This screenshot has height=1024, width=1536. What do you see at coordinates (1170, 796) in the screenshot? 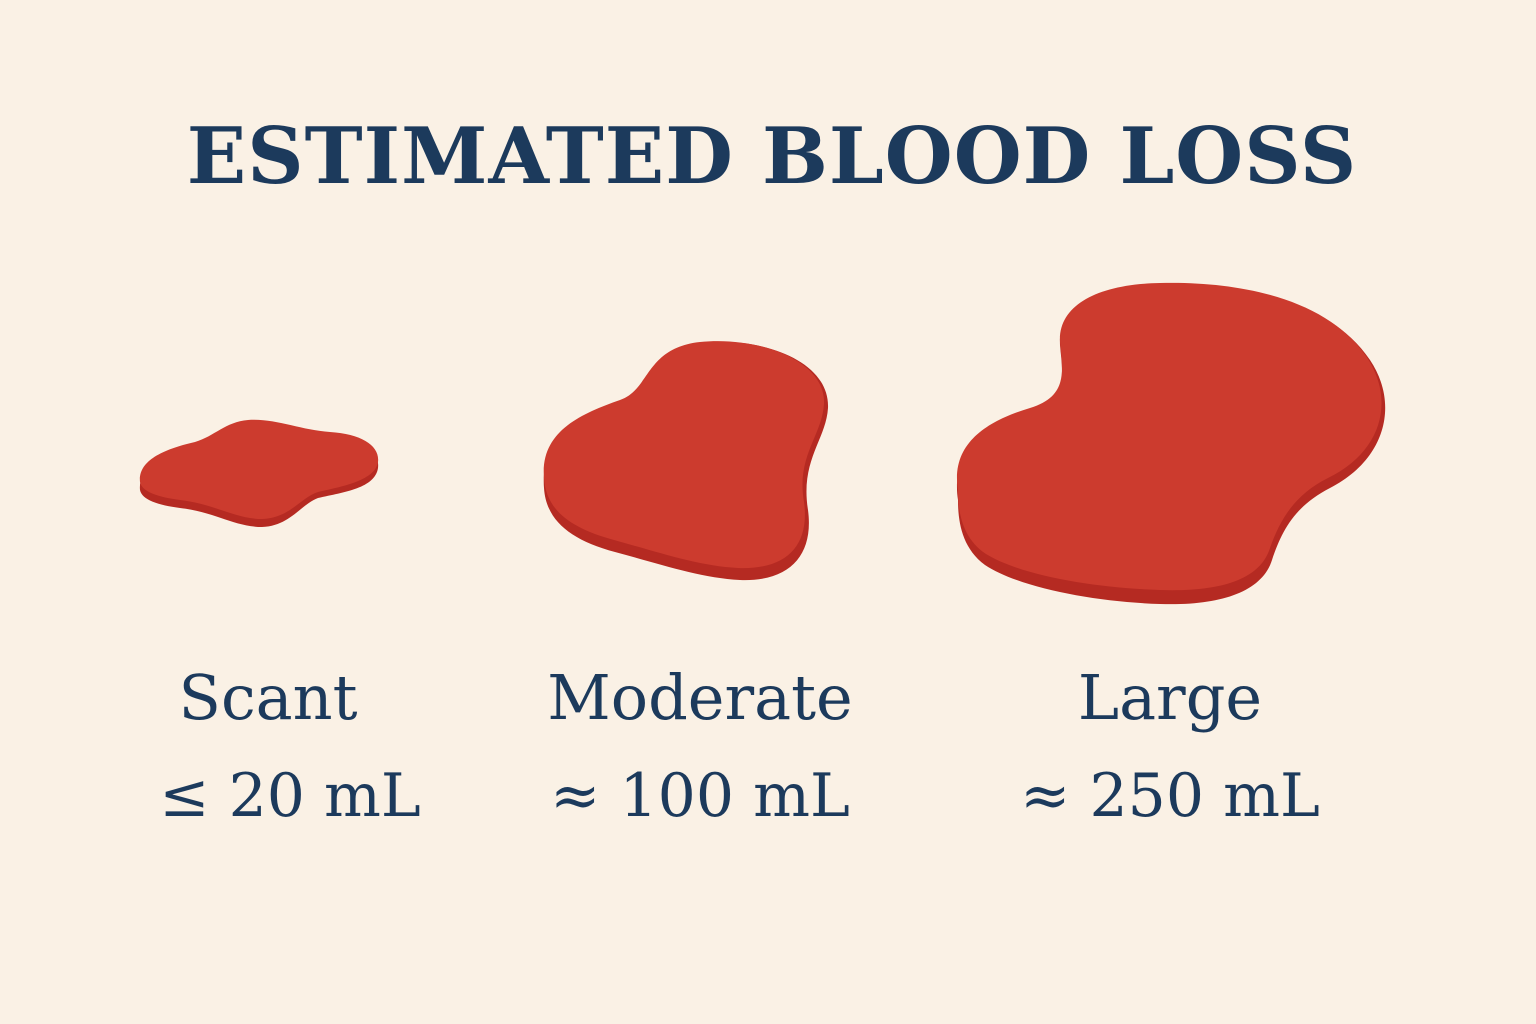
I see `large-amount: ≈ 250 mL` at bounding box center [1170, 796].